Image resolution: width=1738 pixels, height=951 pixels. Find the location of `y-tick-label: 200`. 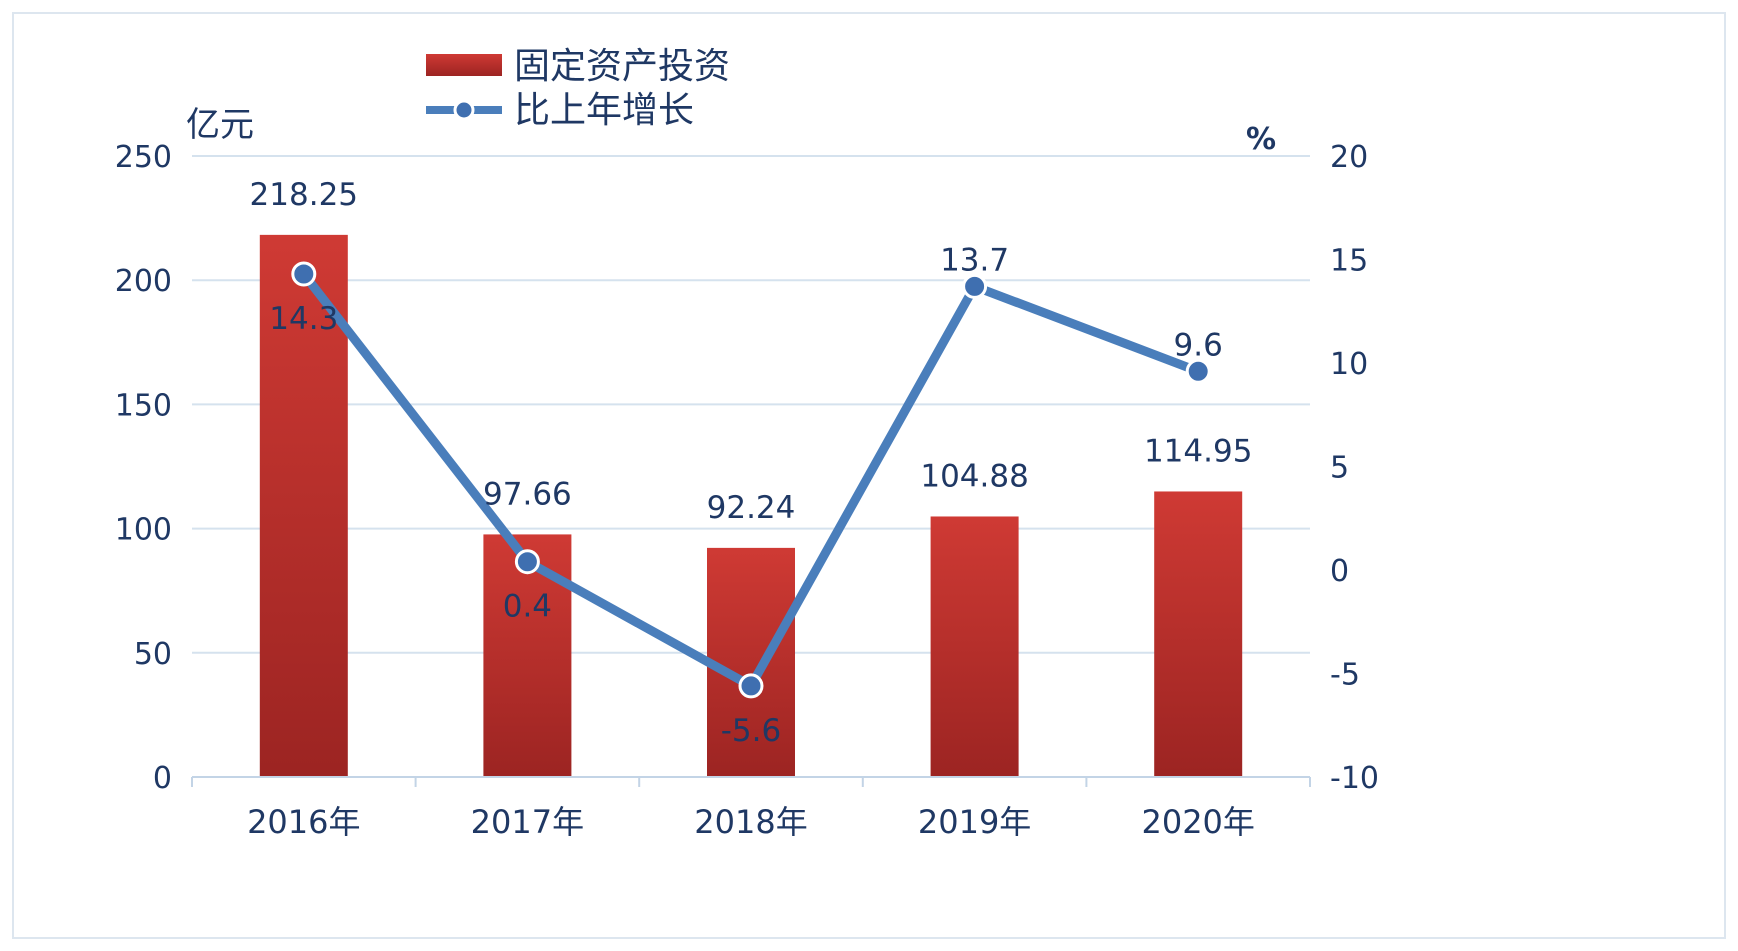

y-tick-label: 200 is located at coordinates (143, 281).